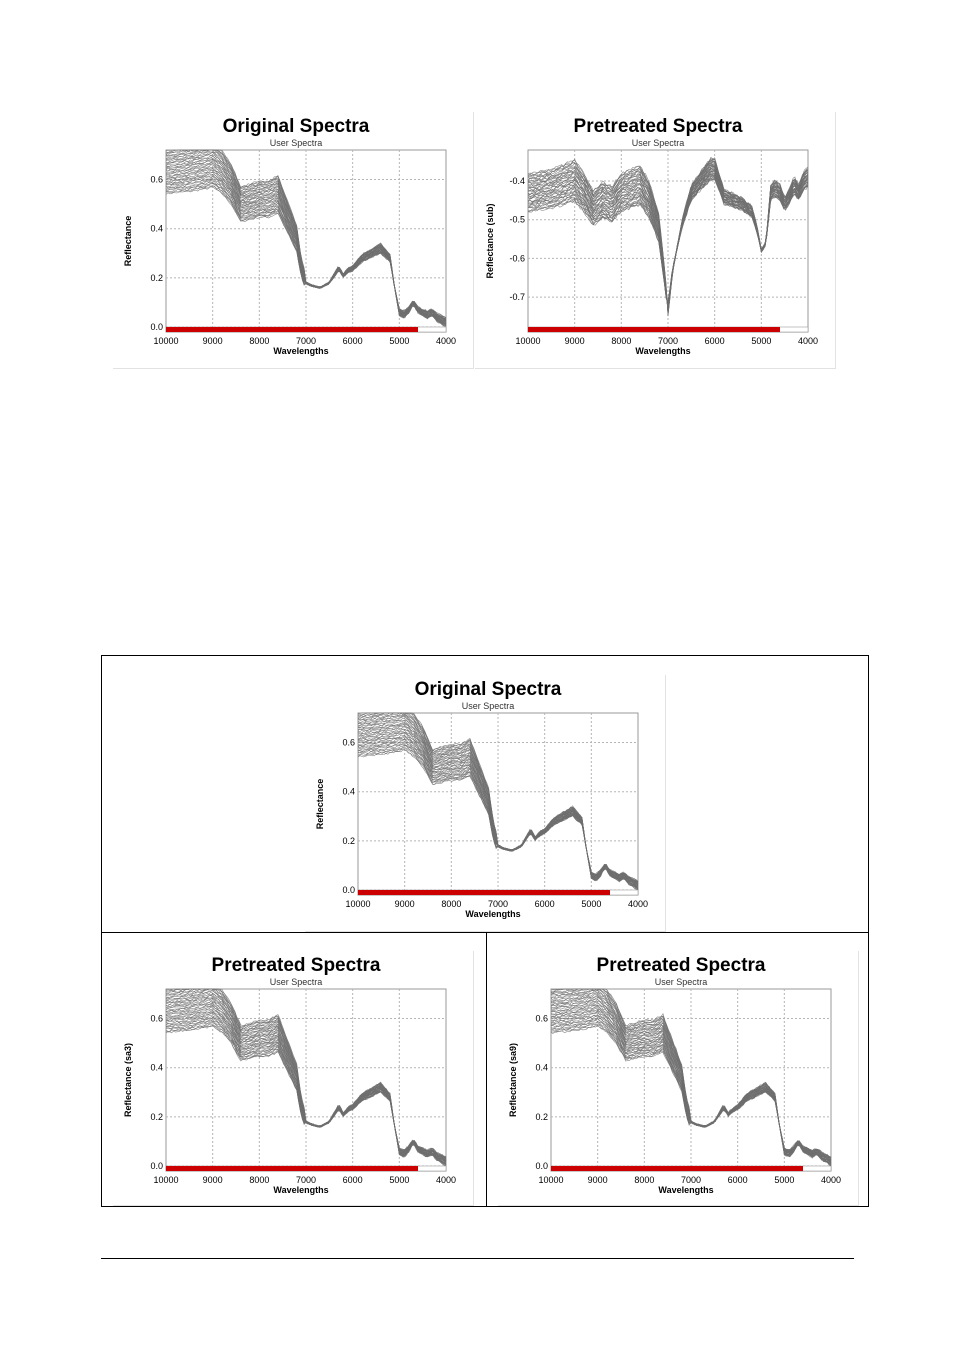  I want to click on y-tick-label: -0.6, so click(517, 258).